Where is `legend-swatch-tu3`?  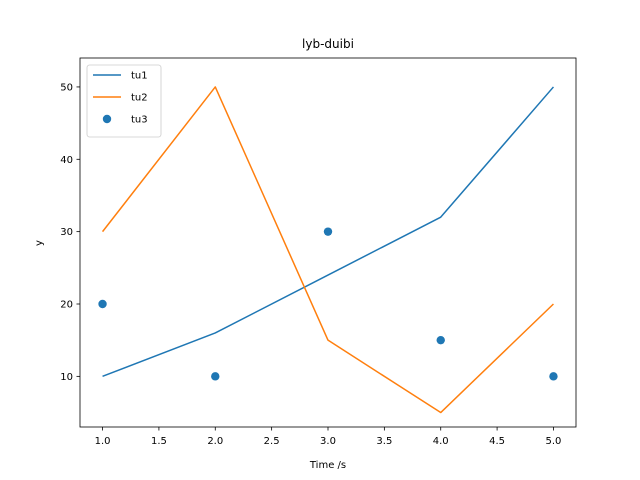
legend-swatch-tu3 is located at coordinates (107, 119).